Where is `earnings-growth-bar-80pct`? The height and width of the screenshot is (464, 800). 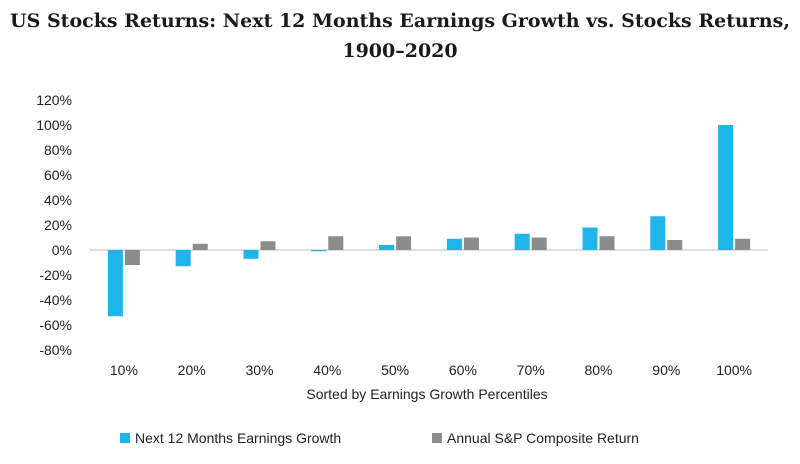
earnings-growth-bar-80pct is located at coordinates (590, 238).